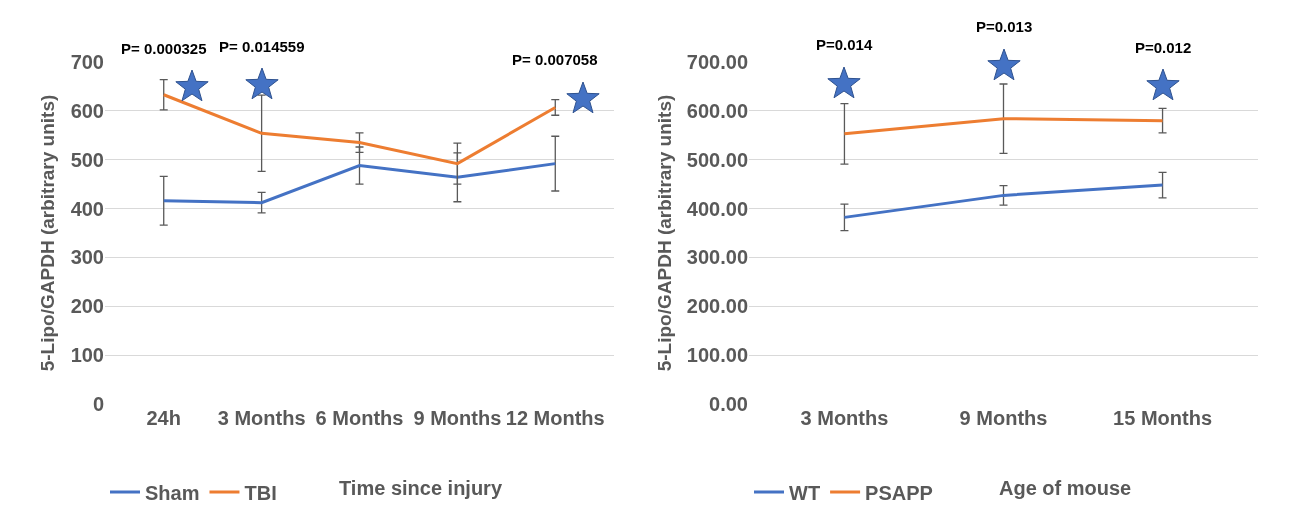 This screenshot has height=523, width=1289. What do you see at coordinates (717, 355) in the screenshot?
I see `y-tick-label: 100.00` at bounding box center [717, 355].